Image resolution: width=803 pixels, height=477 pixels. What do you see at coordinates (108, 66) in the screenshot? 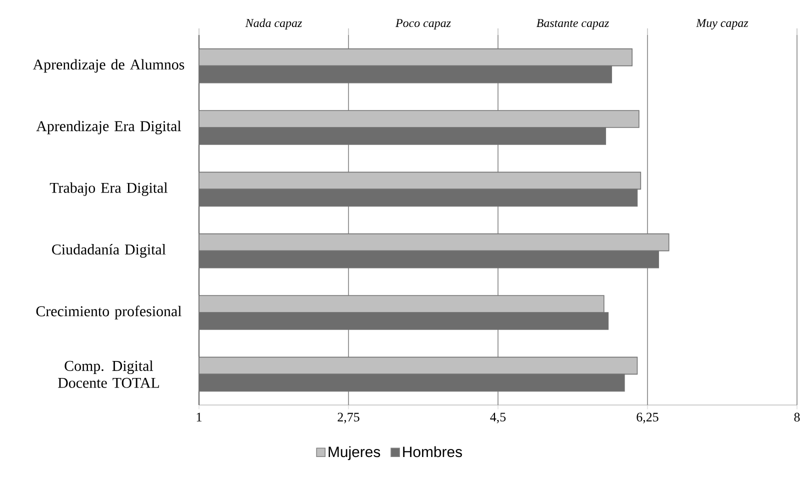
I see `y-tick-label: Aprendizaje de Alumnos` at bounding box center [108, 66].